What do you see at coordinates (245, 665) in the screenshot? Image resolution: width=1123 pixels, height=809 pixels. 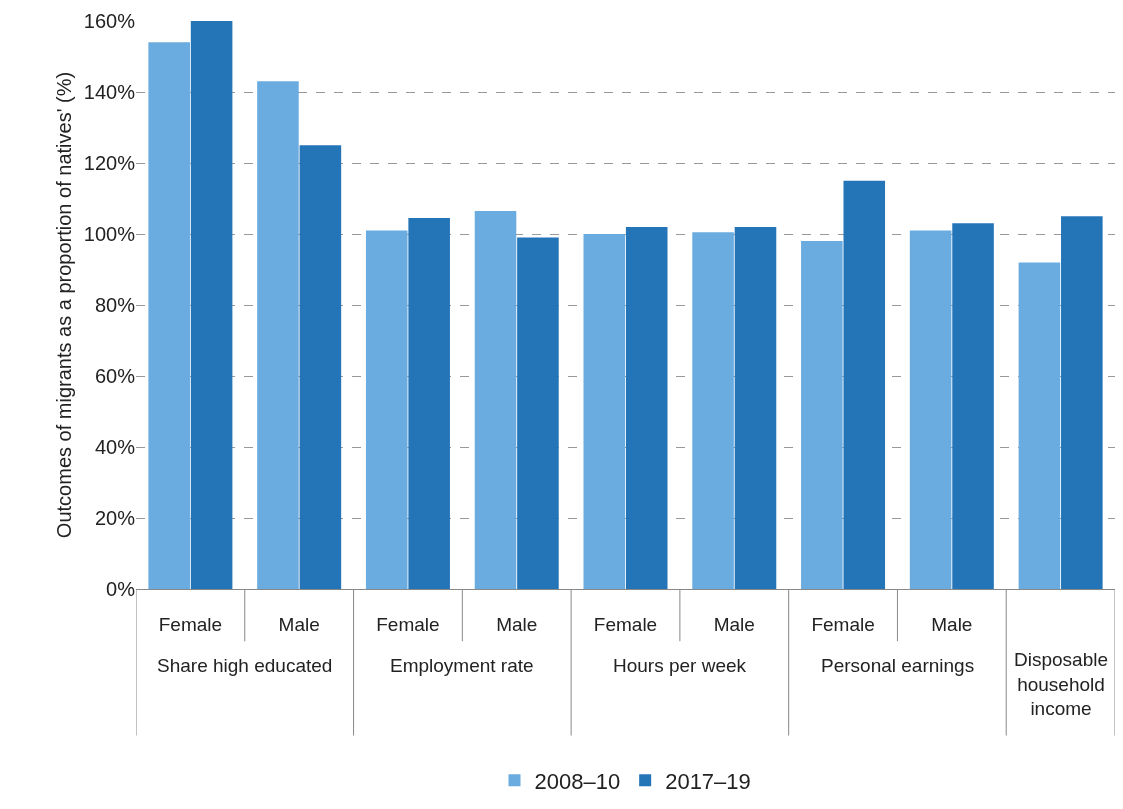 I see `text: Share high educated` at bounding box center [245, 665].